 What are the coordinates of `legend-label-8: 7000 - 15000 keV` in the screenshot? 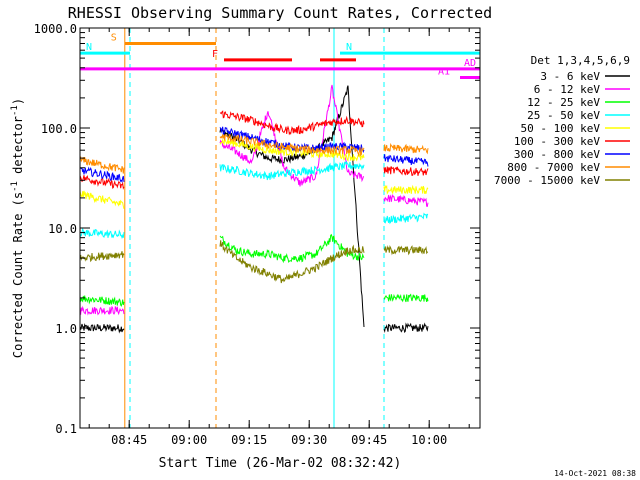 It's located at (547, 180).